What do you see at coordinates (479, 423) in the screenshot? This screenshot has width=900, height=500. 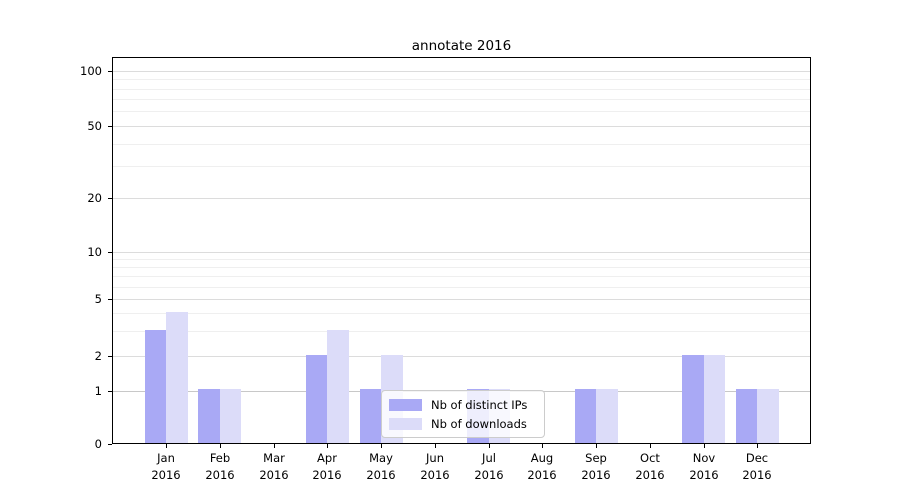 I see `legend-label-downloads: Nb of downloads` at bounding box center [479, 423].